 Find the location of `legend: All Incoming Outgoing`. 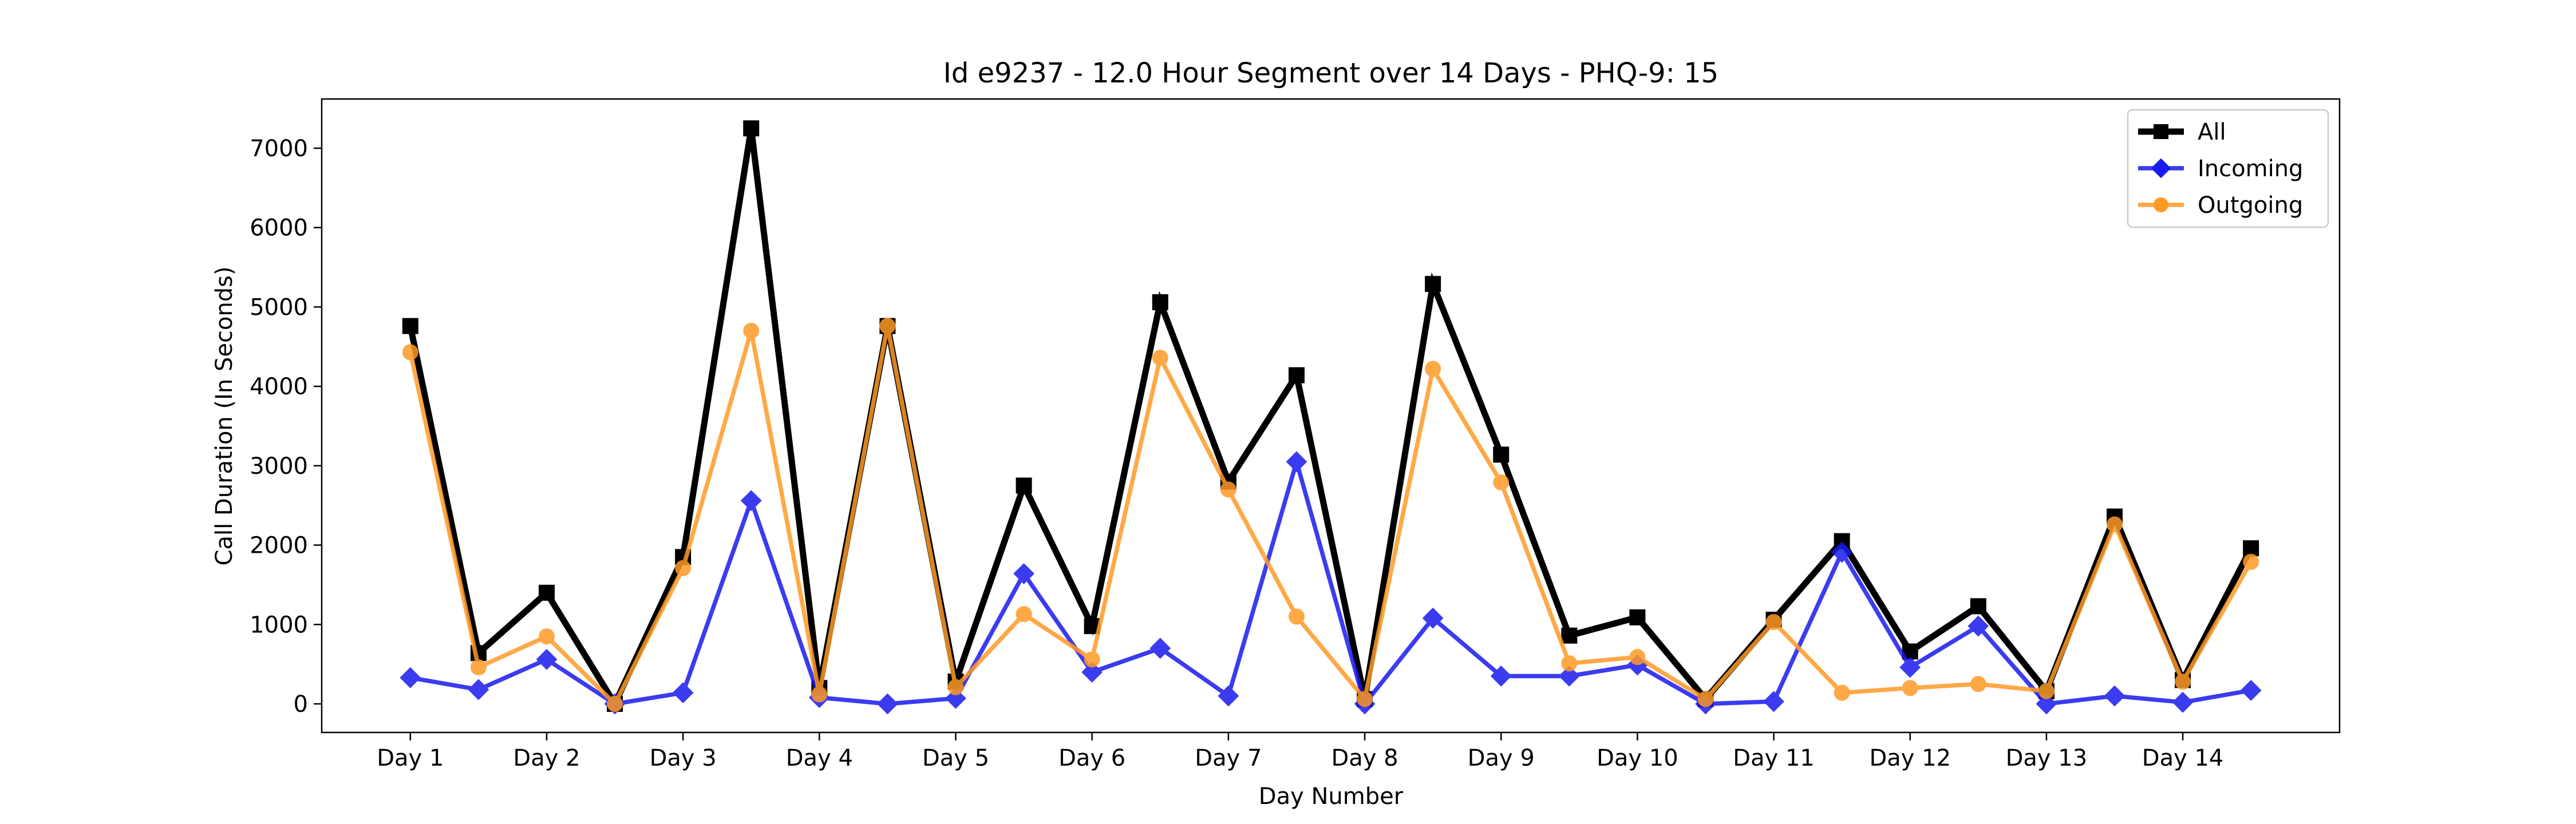

legend: All Incoming Outgoing is located at coordinates (2228, 168).